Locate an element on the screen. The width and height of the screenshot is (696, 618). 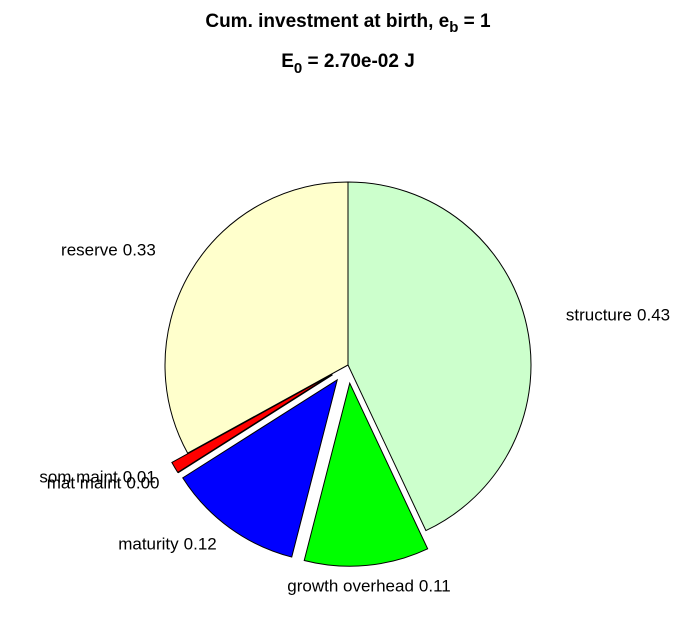
chart-subtitle: E0 = 2.70e-02 J is located at coordinates (348, 64).